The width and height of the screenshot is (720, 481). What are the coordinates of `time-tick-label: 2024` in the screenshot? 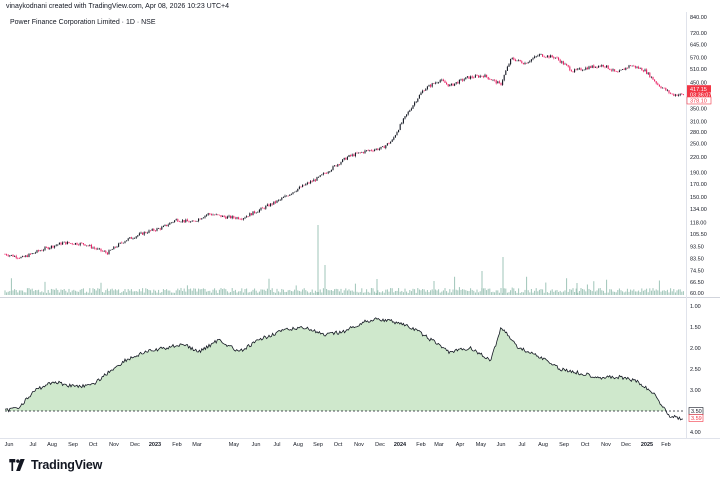 It's located at (400, 445).